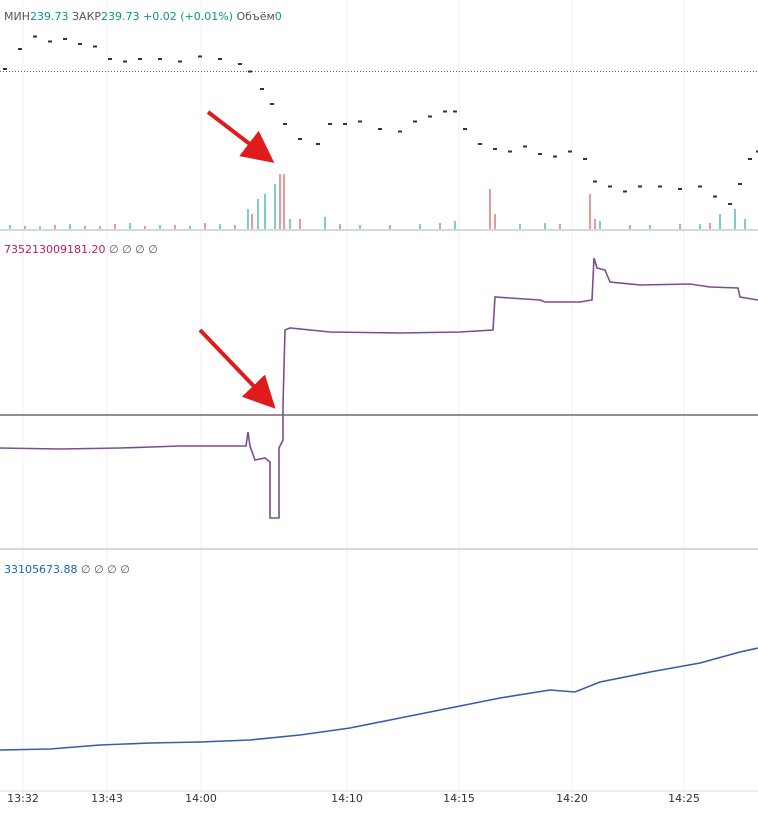  Describe the element at coordinates (237, 368) in the screenshot. I see `annotation-arrow` at that location.